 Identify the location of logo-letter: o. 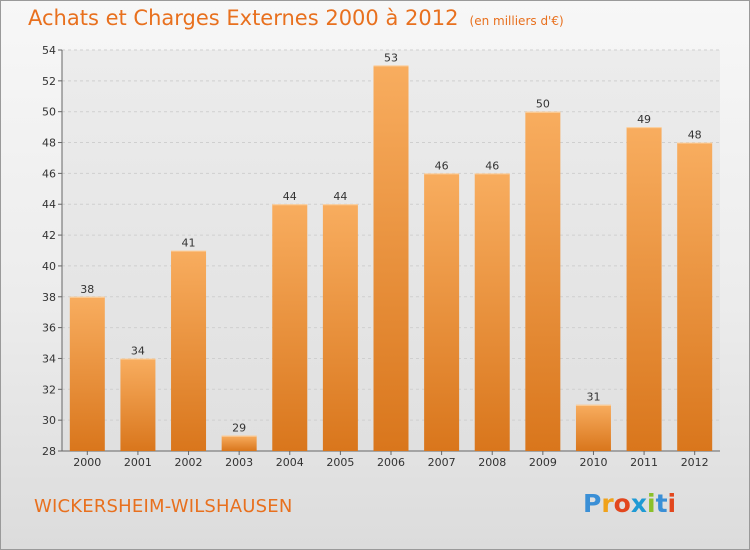
(622, 503).